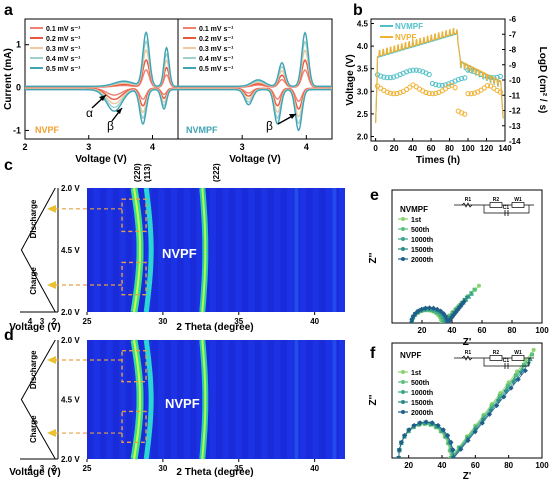 This screenshot has width=554, height=484. What do you see at coordinates (373, 353) in the screenshot?
I see `panel-label-f: f` at bounding box center [373, 353].